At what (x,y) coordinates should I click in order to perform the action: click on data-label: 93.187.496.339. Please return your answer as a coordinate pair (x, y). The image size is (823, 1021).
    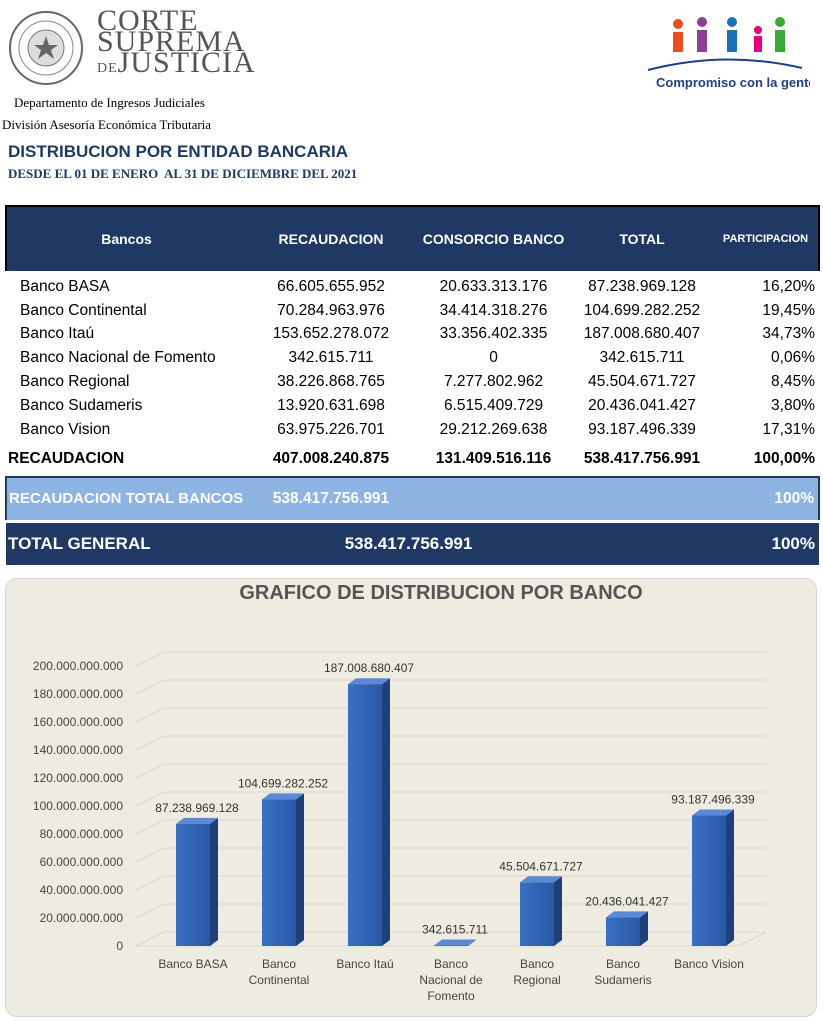
    Looking at the image, I should click on (713, 800).